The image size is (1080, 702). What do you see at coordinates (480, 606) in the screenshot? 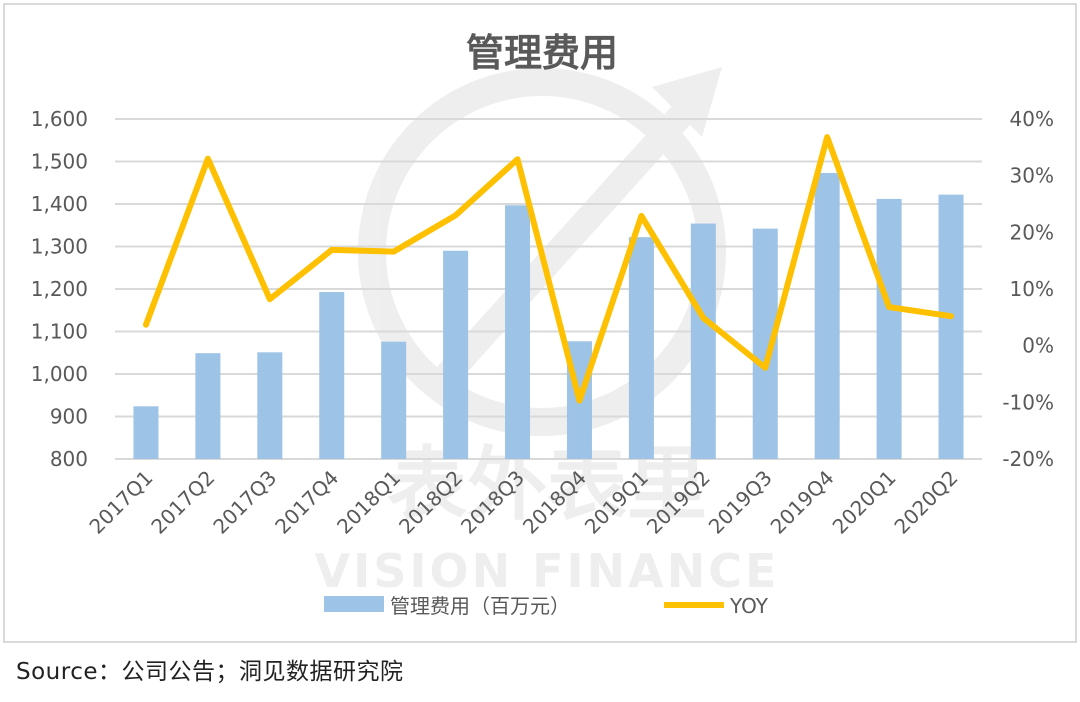
I see `legend-label-bar: 管理费用（百万元）` at bounding box center [480, 606].